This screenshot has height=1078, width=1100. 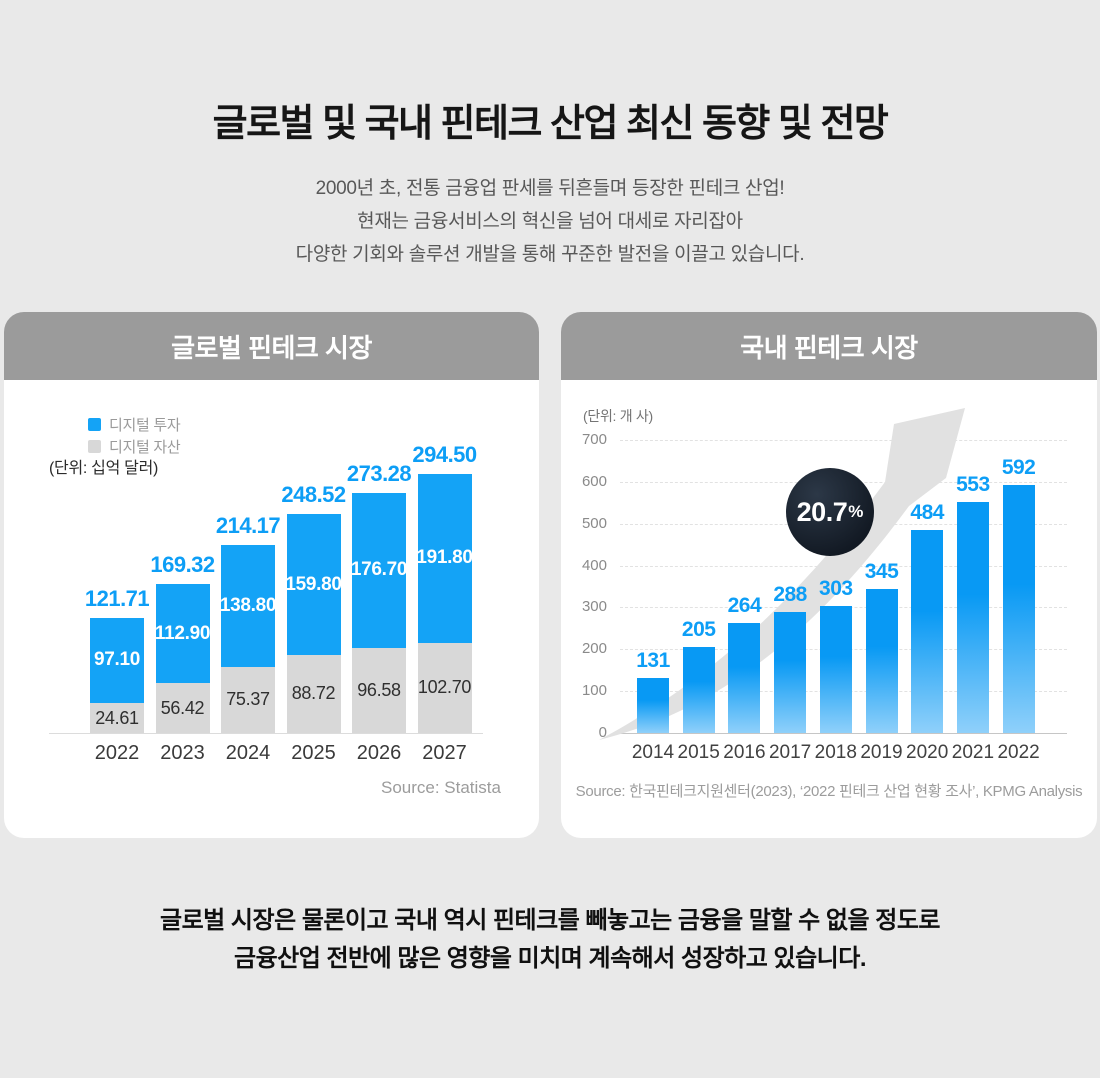 I want to click on growth-rate-badge: 20.7 %, so click(x=830, y=512).